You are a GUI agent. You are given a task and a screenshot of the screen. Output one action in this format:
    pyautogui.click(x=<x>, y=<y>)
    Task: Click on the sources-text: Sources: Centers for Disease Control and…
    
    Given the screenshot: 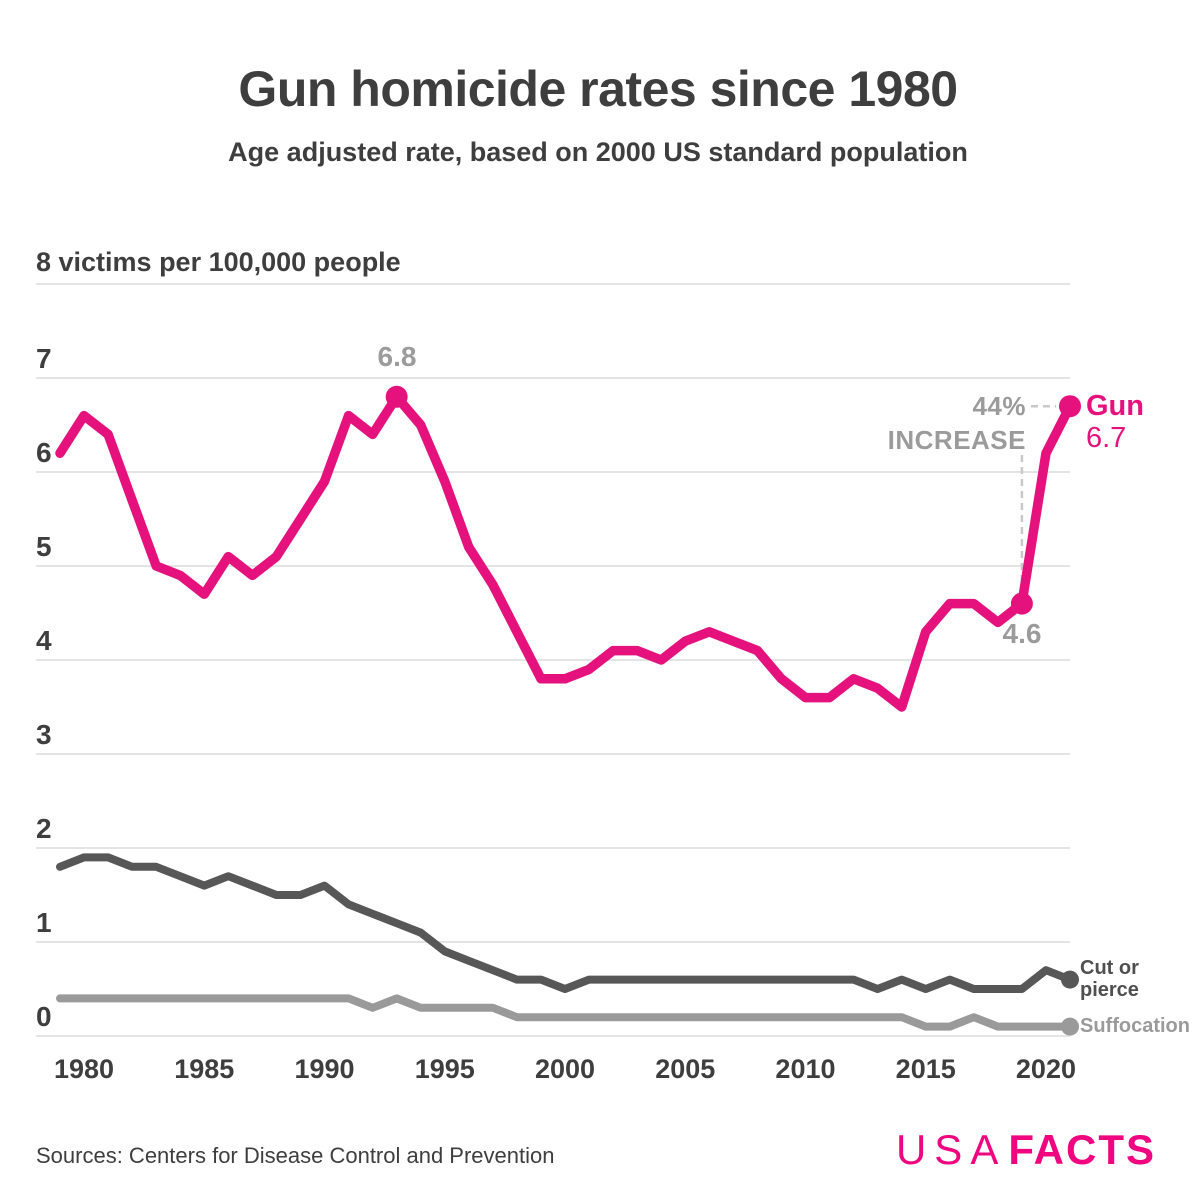 What is the action you would take?
    pyautogui.click(x=295, y=1155)
    